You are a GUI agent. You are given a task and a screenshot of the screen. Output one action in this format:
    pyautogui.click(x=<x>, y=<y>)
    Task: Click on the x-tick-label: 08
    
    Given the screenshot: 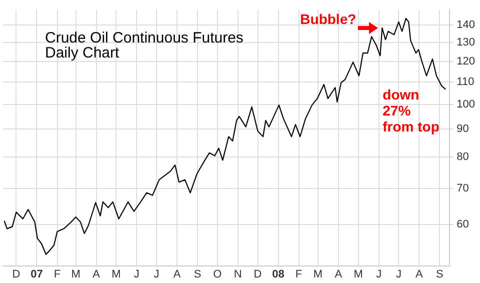 What is the action you would take?
    pyautogui.click(x=278, y=274)
    